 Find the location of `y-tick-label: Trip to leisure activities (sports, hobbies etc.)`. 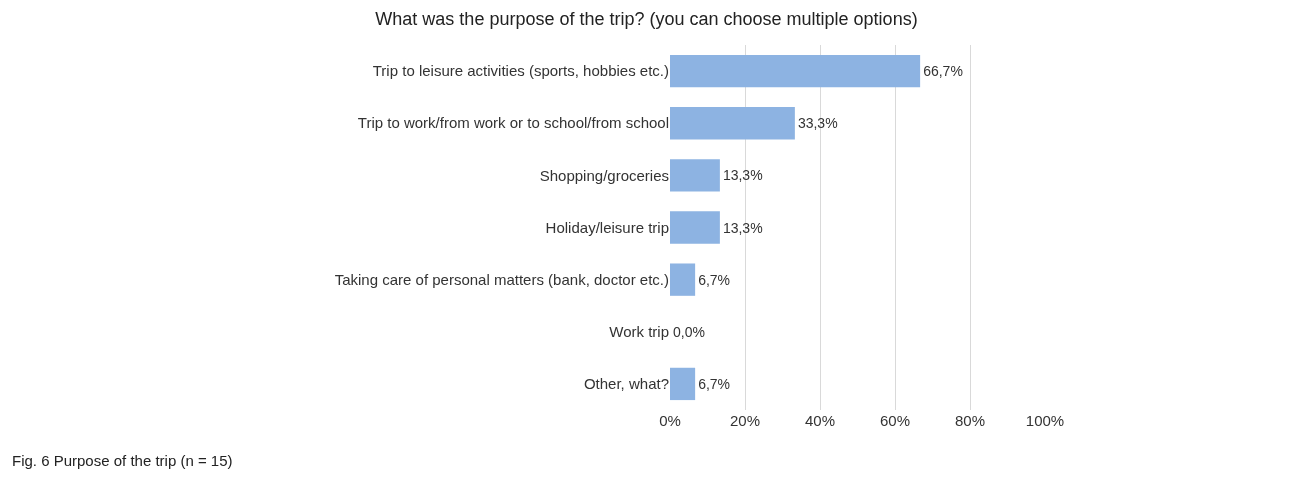

y-tick-label: Trip to leisure activities (sports, hobbies etc.) is located at coordinates (520, 71).